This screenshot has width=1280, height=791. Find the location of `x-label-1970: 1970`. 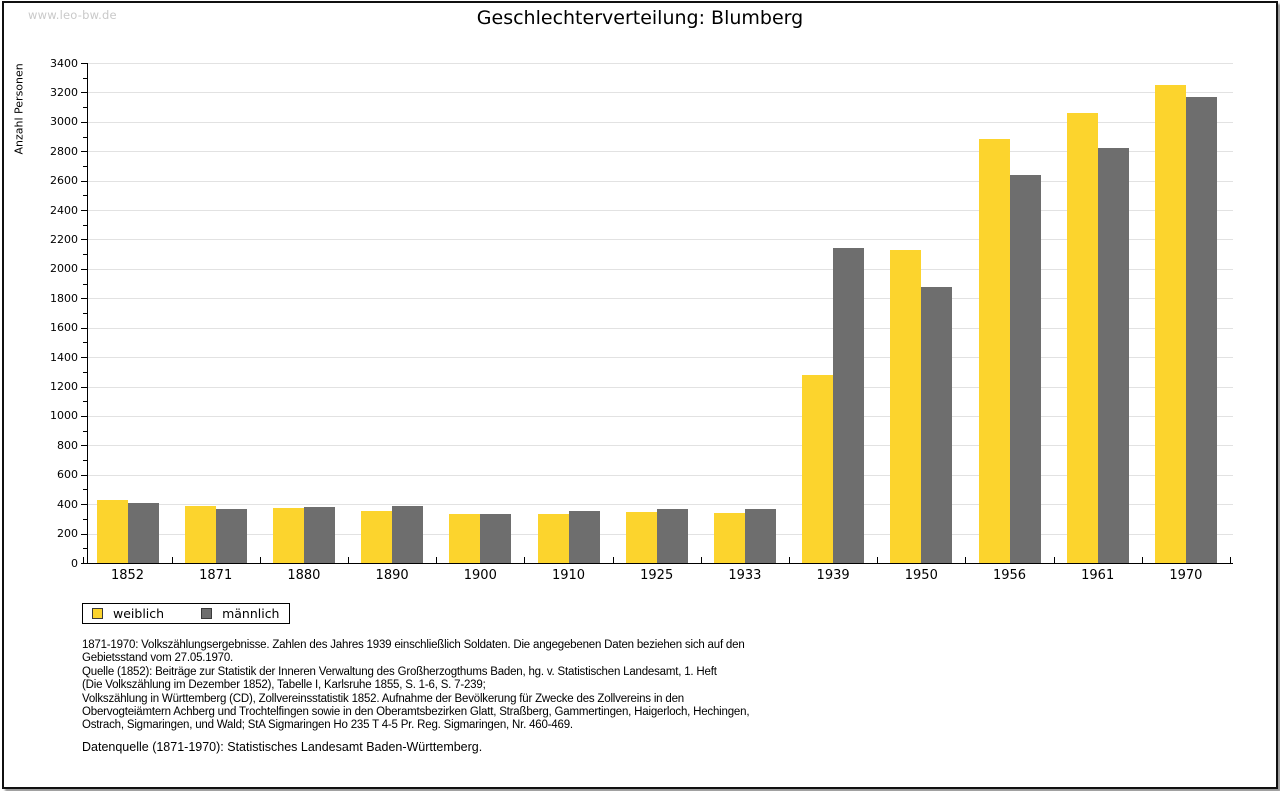

x-label-1970: 1970 is located at coordinates (1186, 575).